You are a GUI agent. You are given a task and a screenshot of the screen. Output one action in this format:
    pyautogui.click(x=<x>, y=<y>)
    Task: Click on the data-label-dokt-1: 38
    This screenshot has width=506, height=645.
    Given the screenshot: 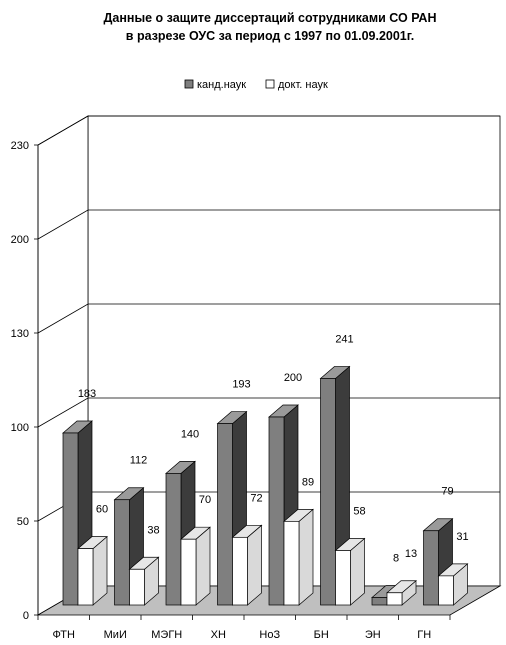 What is the action you would take?
    pyautogui.click(x=153, y=530)
    